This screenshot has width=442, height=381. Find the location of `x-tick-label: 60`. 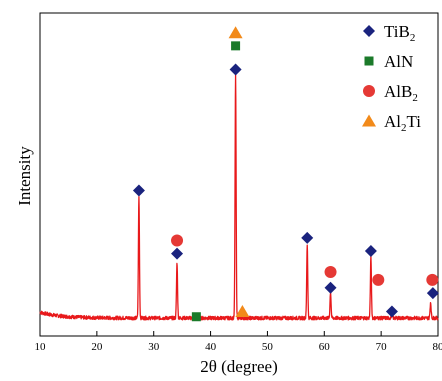

x-tick-label: 60 is located at coordinates (325, 347).